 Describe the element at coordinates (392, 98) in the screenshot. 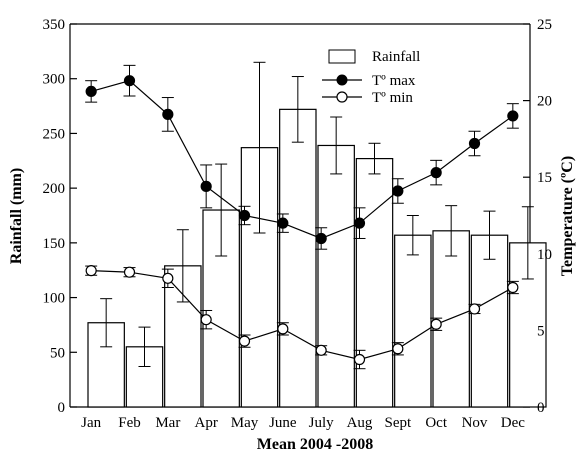

I see `legend-label-tmin: Tº min` at that location.